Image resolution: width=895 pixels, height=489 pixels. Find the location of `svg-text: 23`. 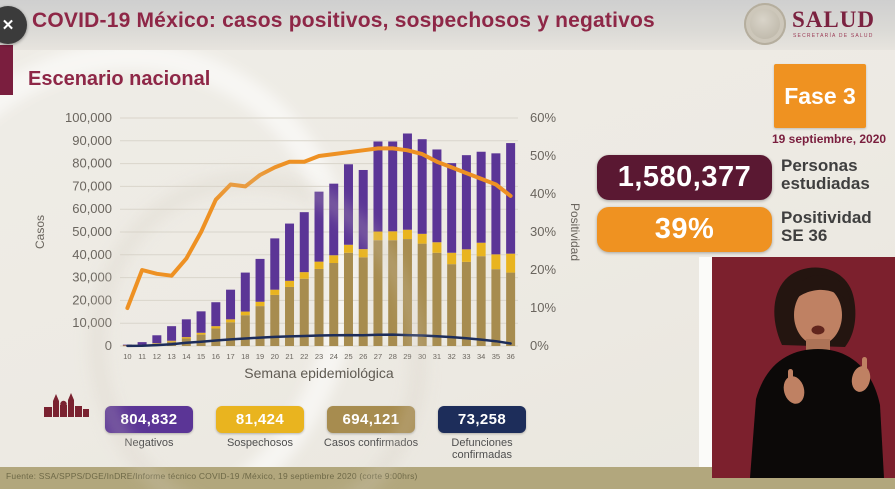

svg-text: 23 is located at coordinates (319, 356).